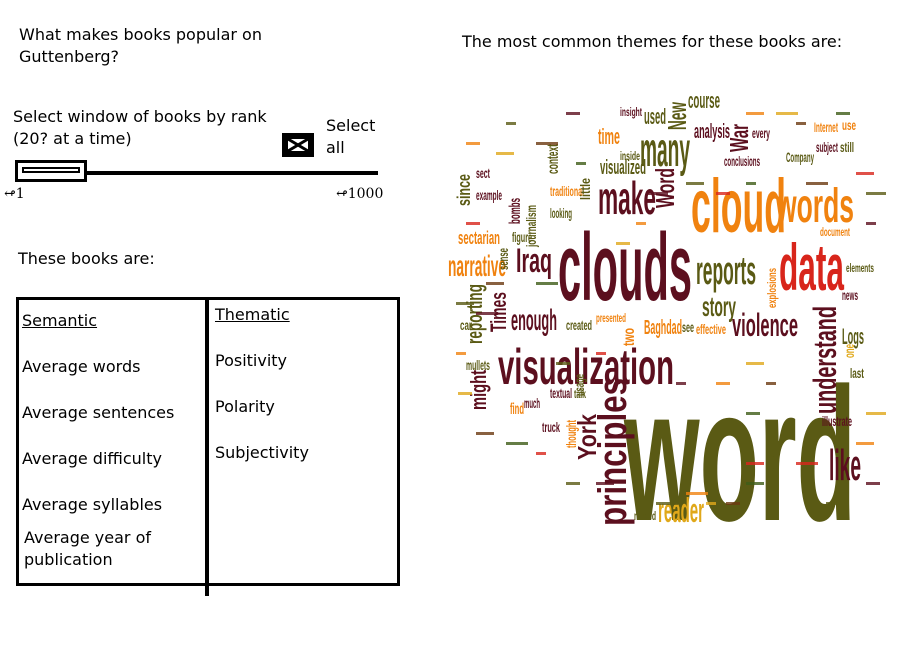 The width and height of the screenshot is (922, 651). Describe the element at coordinates (623, 168) in the screenshot. I see `word-cloud-term: visualized` at that location.